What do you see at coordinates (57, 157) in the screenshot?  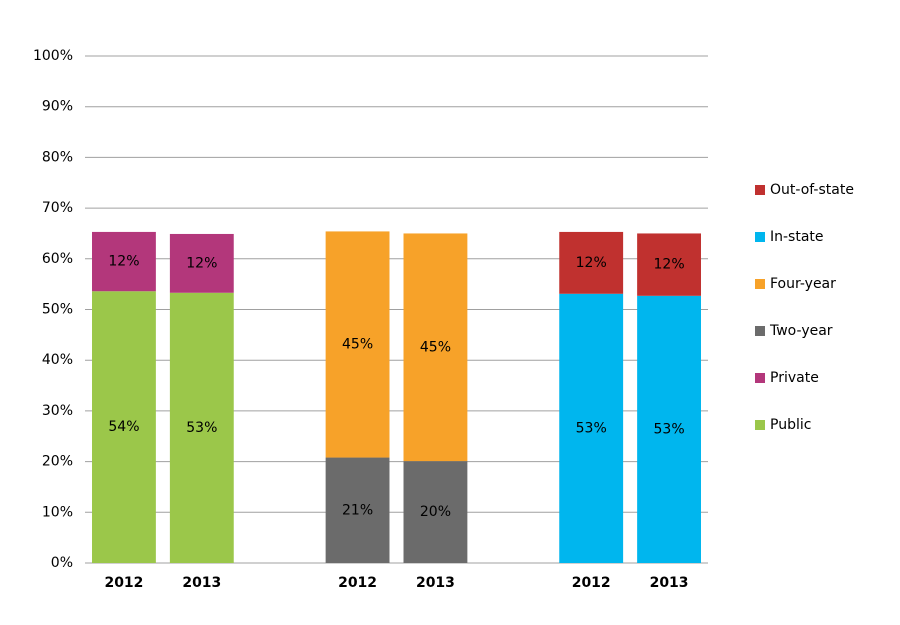 I see `y-tick-label: 80%` at bounding box center [57, 157].